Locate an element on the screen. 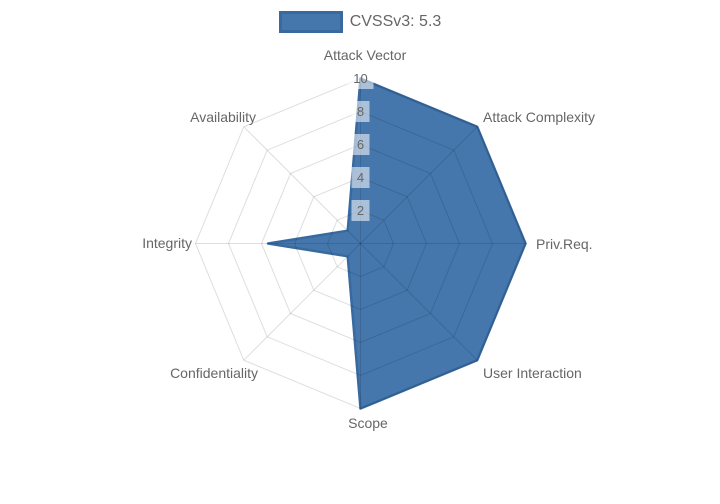 This screenshot has width=720, height=504. tick-label: 2 is located at coordinates (360, 210).